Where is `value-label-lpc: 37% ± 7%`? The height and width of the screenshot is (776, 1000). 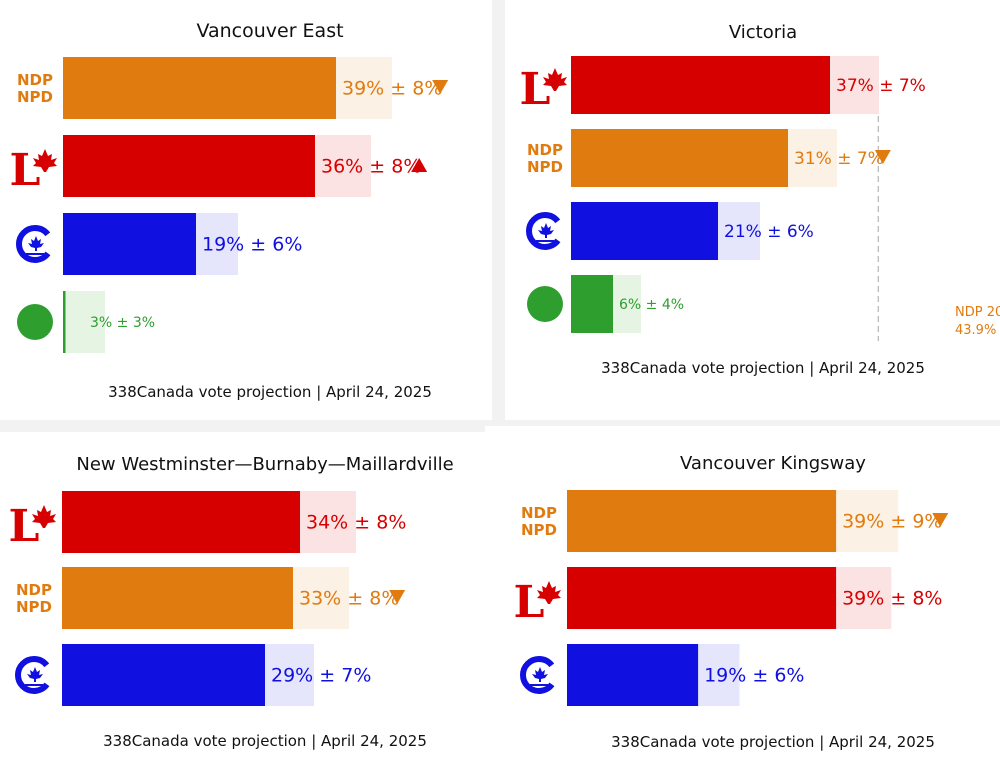
value-label-lpc: 37% ± 7% is located at coordinates (881, 86).